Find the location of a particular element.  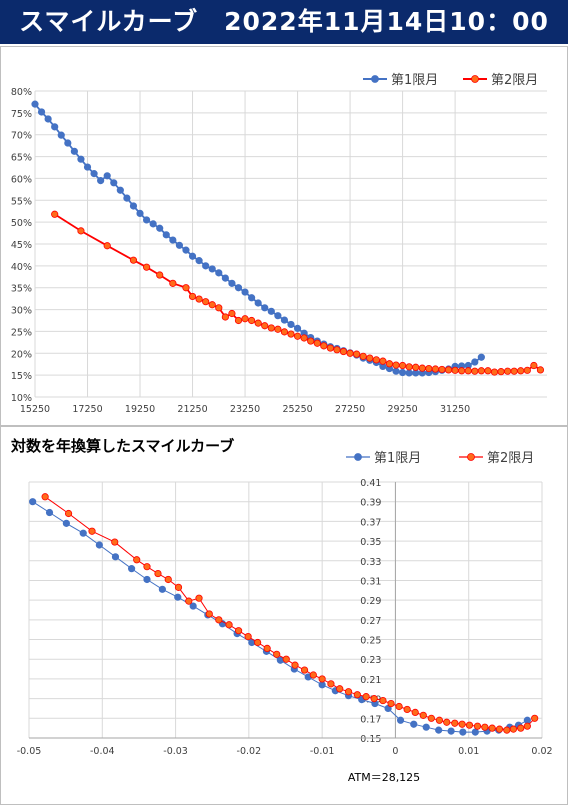

x-tick-label: 21250 is located at coordinates (192, 409).